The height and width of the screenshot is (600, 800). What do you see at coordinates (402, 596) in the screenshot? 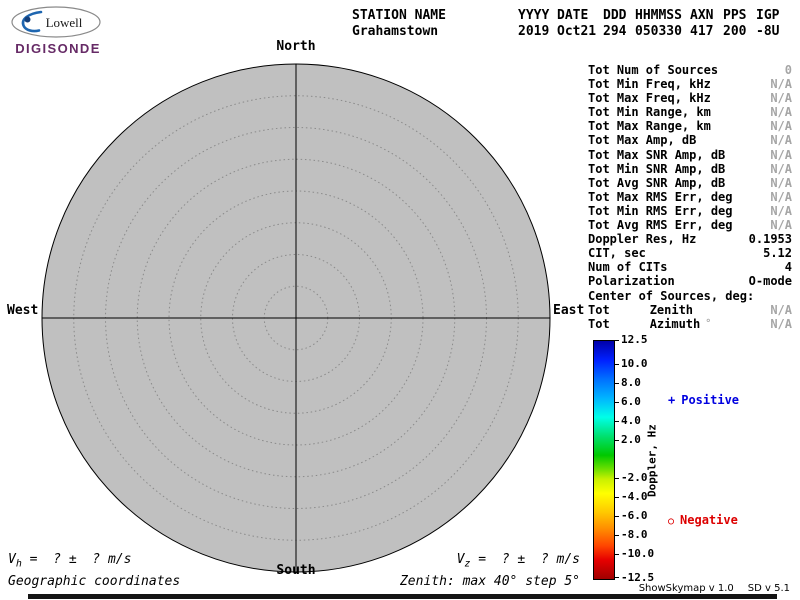
I see `bottom-border-bar` at bounding box center [402, 596].